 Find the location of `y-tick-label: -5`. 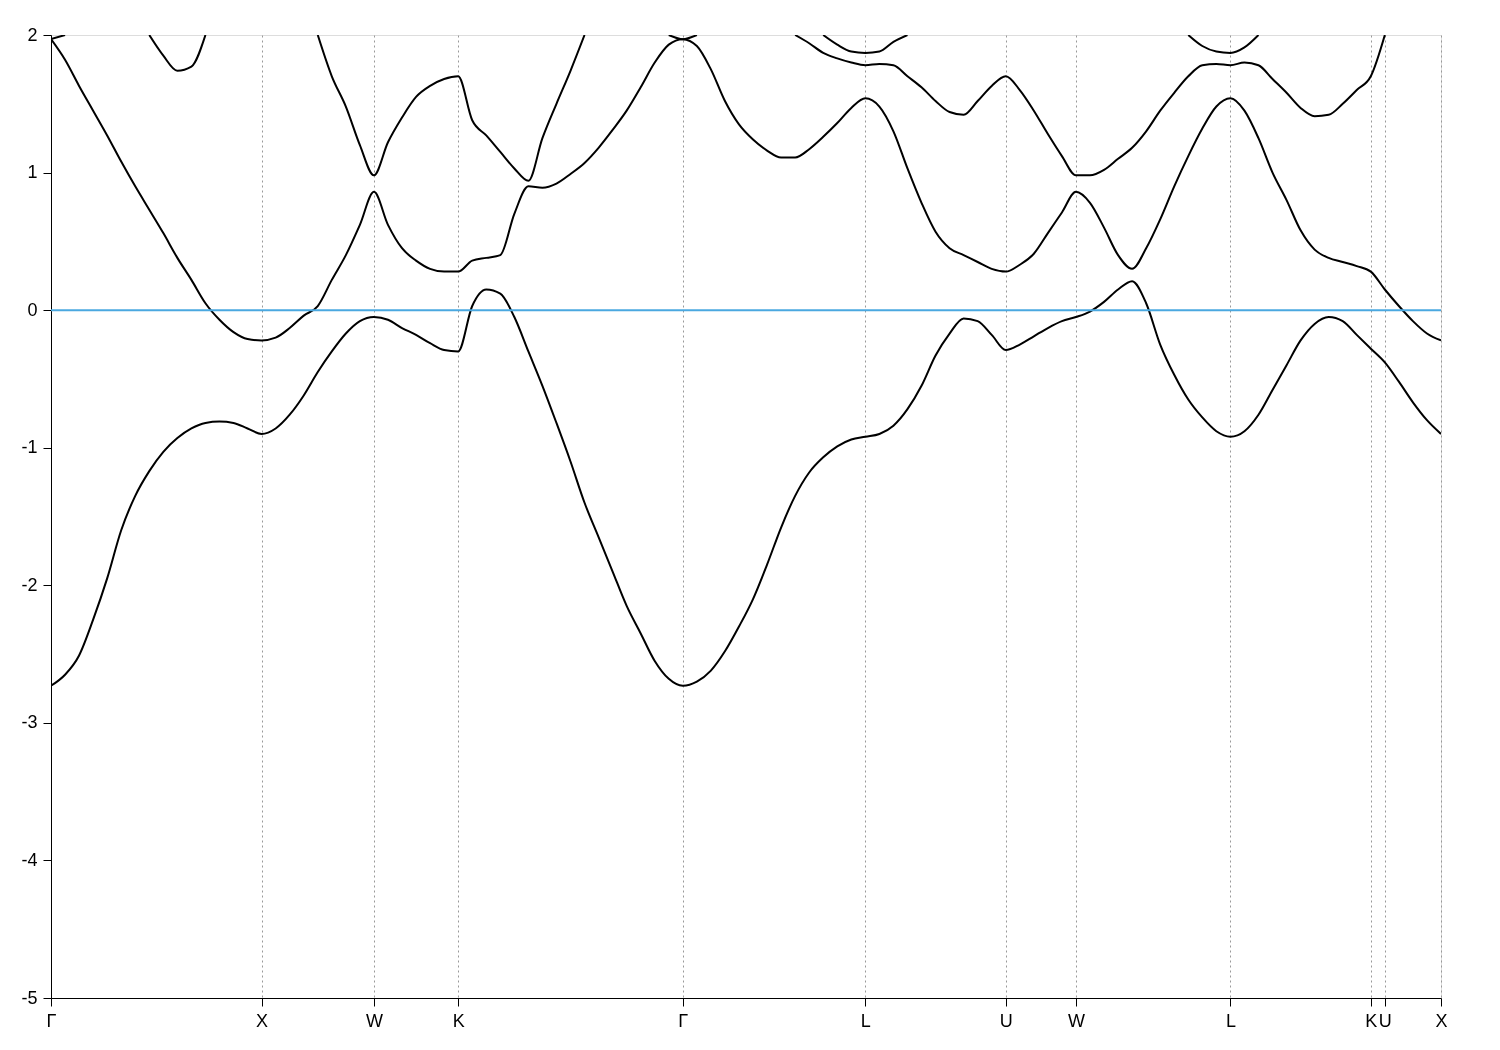

y-tick-label: -5 is located at coordinates (29, 997).